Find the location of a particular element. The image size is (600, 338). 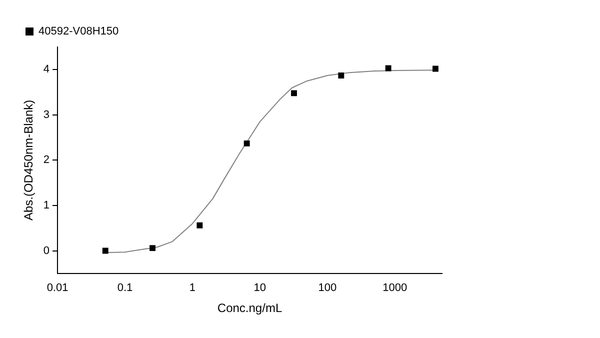

y-tick-label: 3 is located at coordinates (46, 114).